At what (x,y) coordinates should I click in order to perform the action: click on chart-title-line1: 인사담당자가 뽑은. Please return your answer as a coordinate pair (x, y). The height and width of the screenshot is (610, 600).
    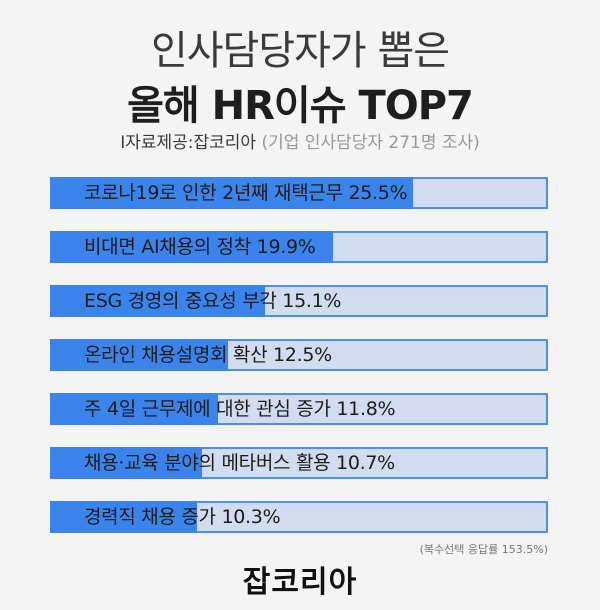
    Looking at the image, I should click on (300, 51).